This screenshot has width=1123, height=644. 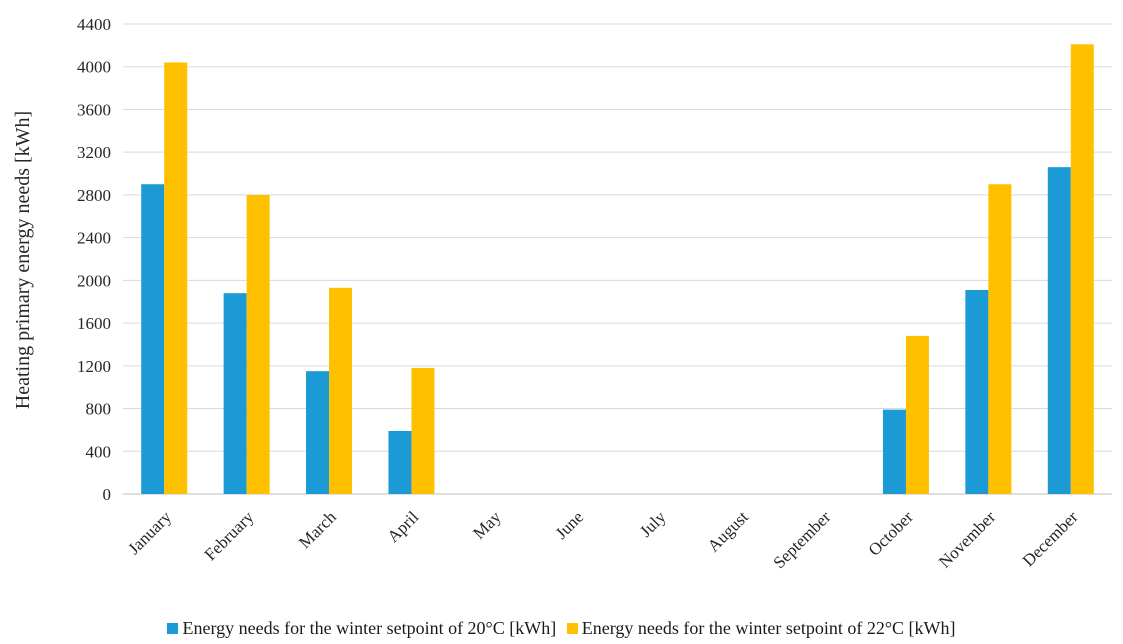 I want to click on y-tick-label: 1600, so click(x=94, y=323).